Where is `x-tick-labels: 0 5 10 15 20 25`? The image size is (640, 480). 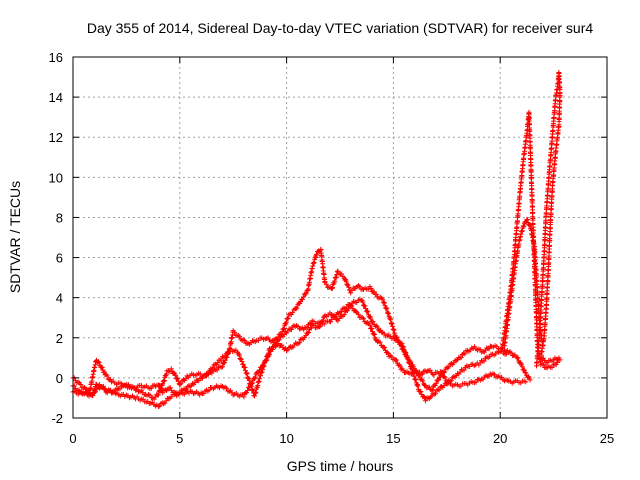 x-tick-labels: 0 5 10 15 20 25 is located at coordinates (341, 438).